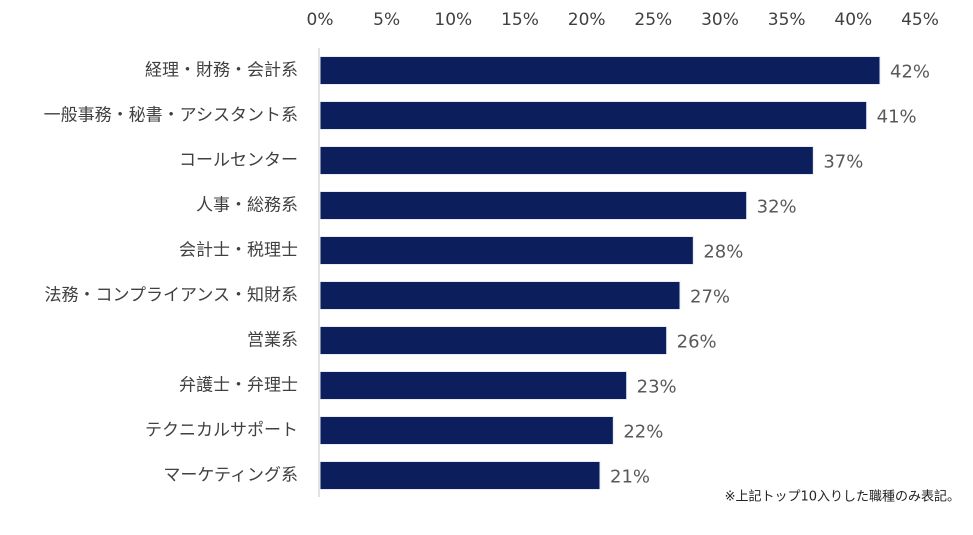 This screenshot has height=535, width=973. What do you see at coordinates (897, 117) in the screenshot?
I see `value-label: 41%` at bounding box center [897, 117].